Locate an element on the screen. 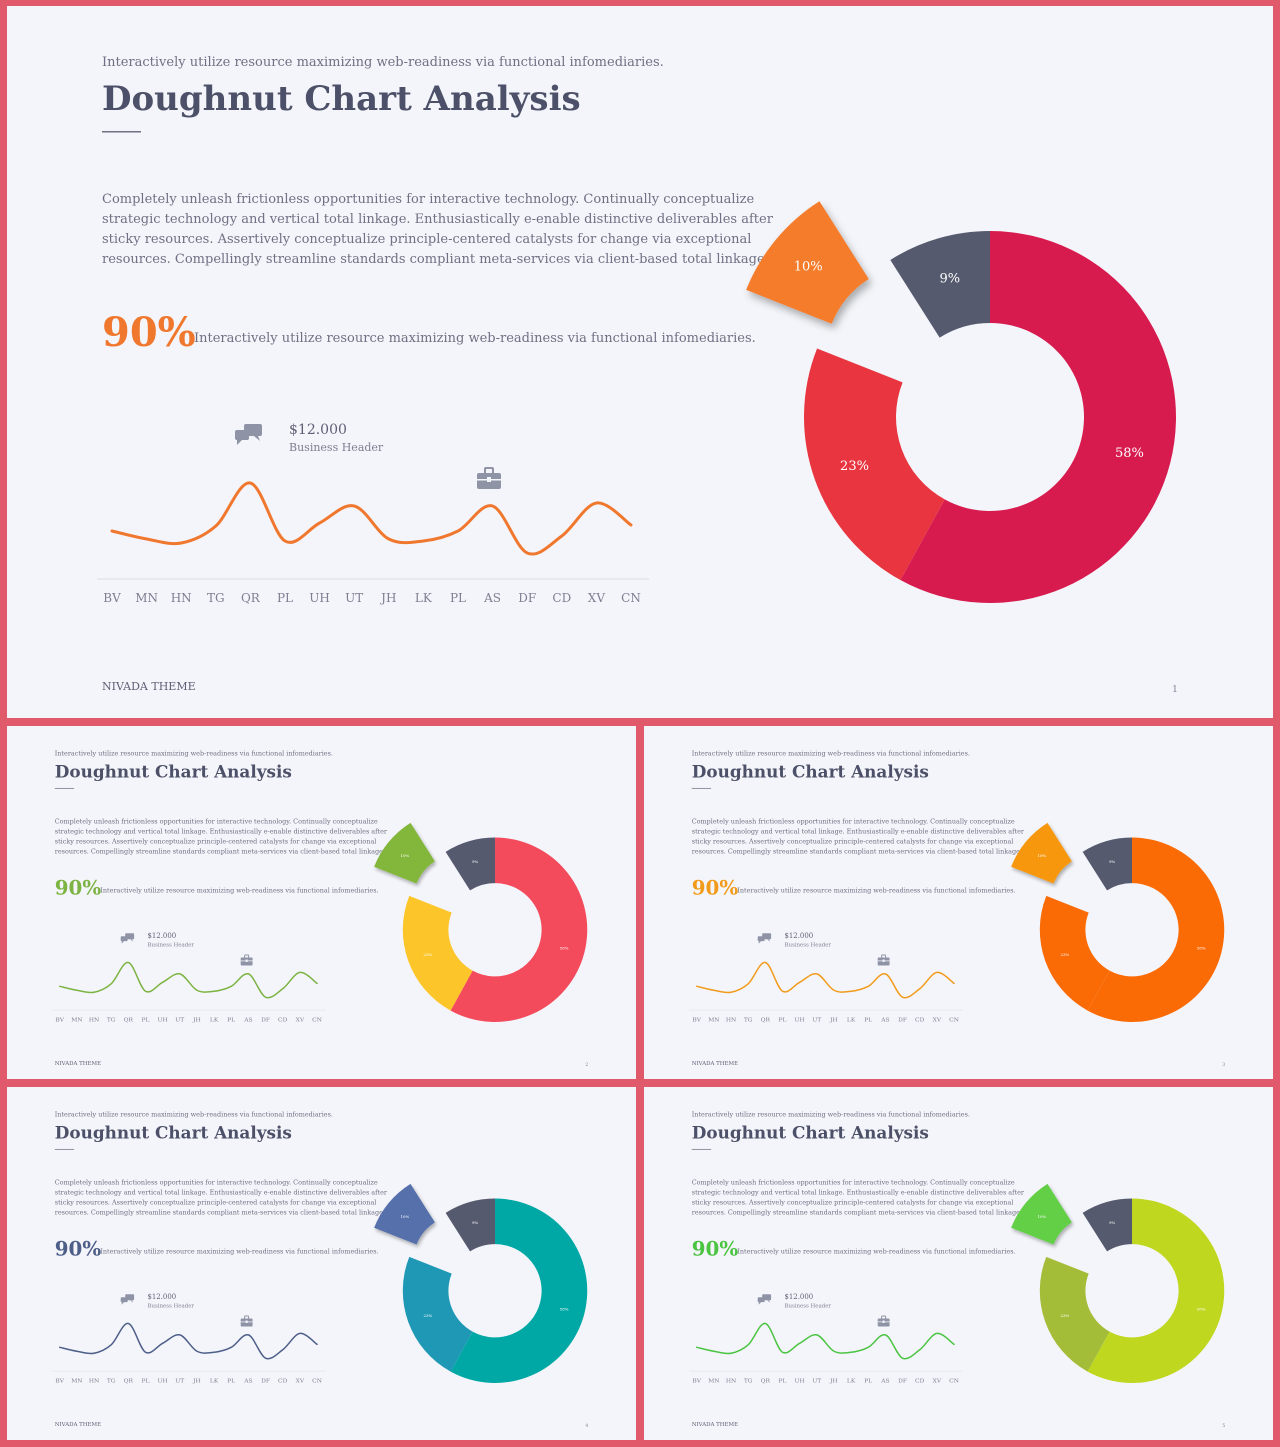 Image resolution: width=1280 pixels, height=1447 pixels. page-number: 1 is located at coordinates (1175, 690).